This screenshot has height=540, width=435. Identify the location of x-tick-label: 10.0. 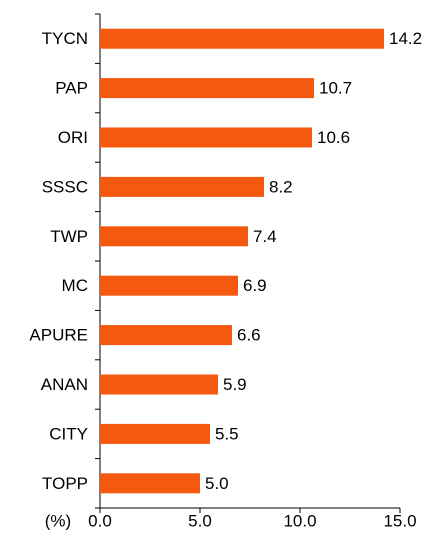
(299, 520).